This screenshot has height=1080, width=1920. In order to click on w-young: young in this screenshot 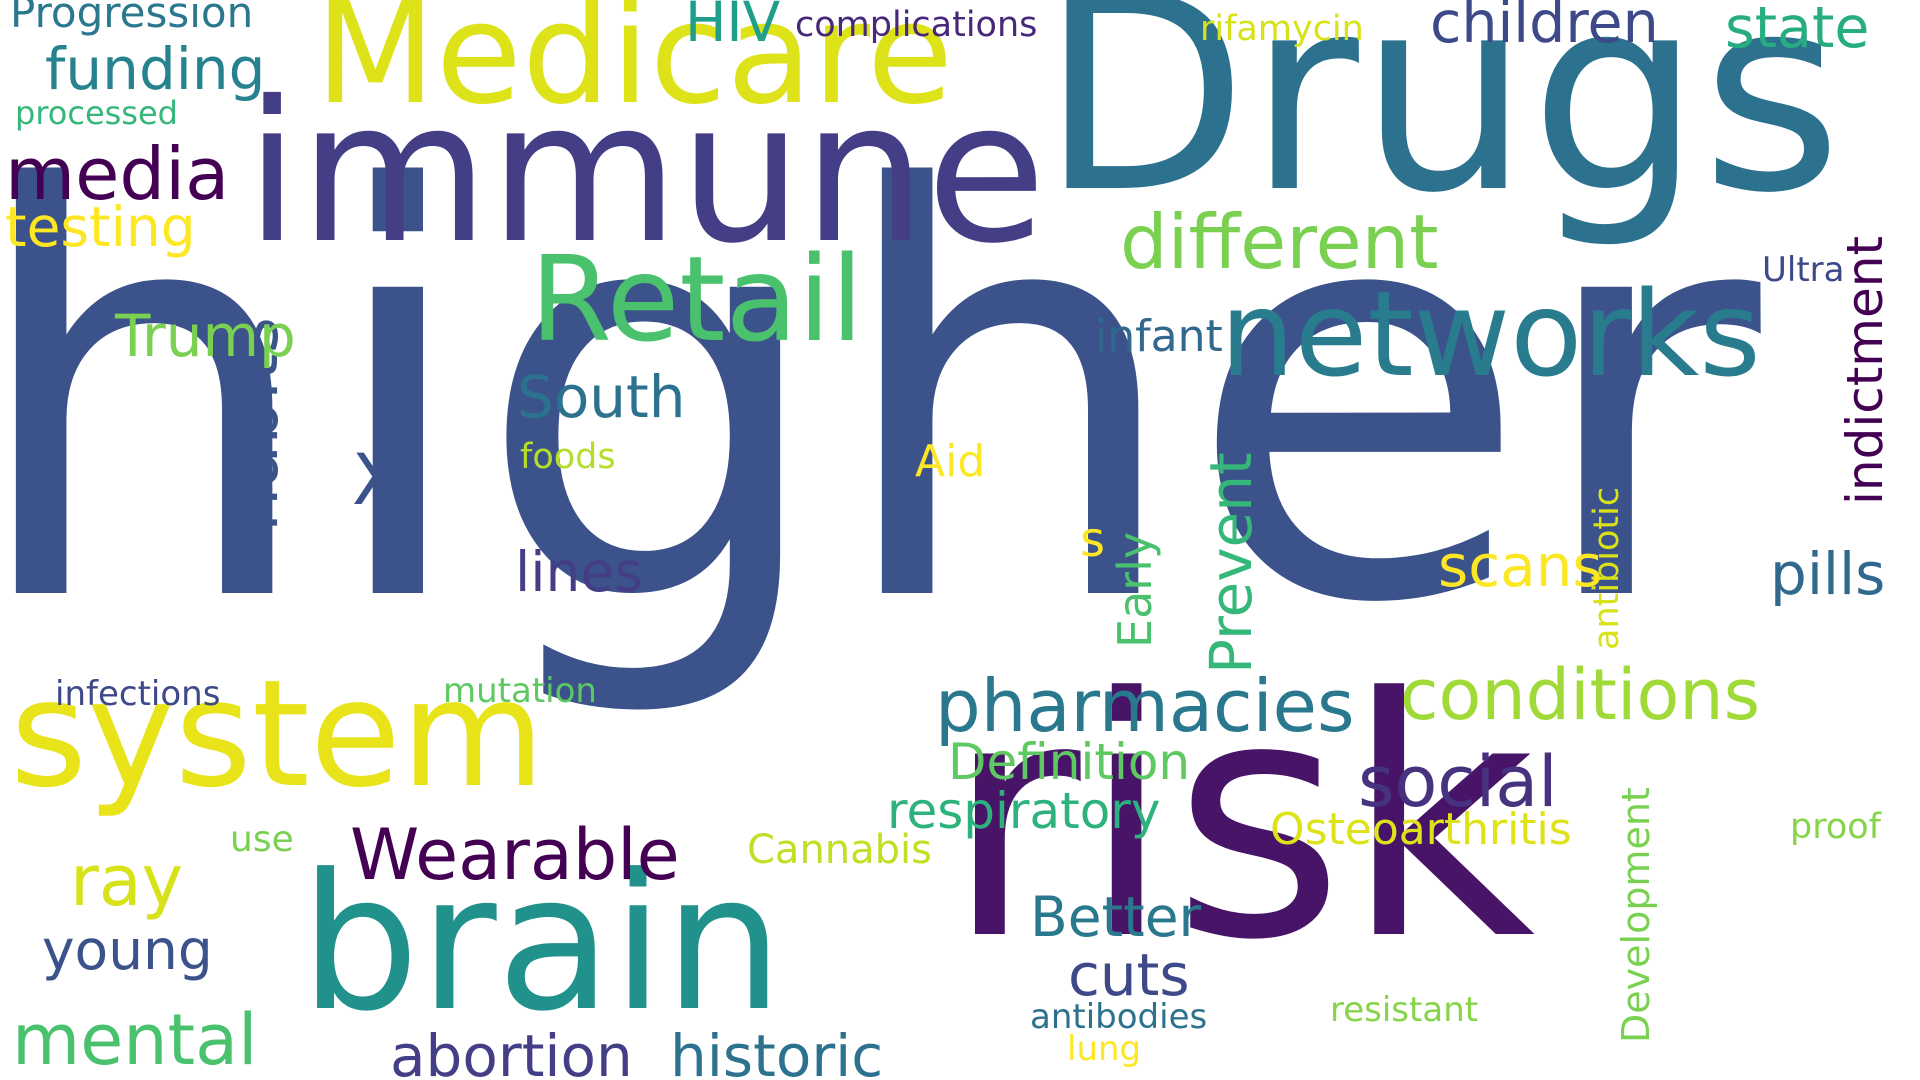, I will do `click(127, 950)`.